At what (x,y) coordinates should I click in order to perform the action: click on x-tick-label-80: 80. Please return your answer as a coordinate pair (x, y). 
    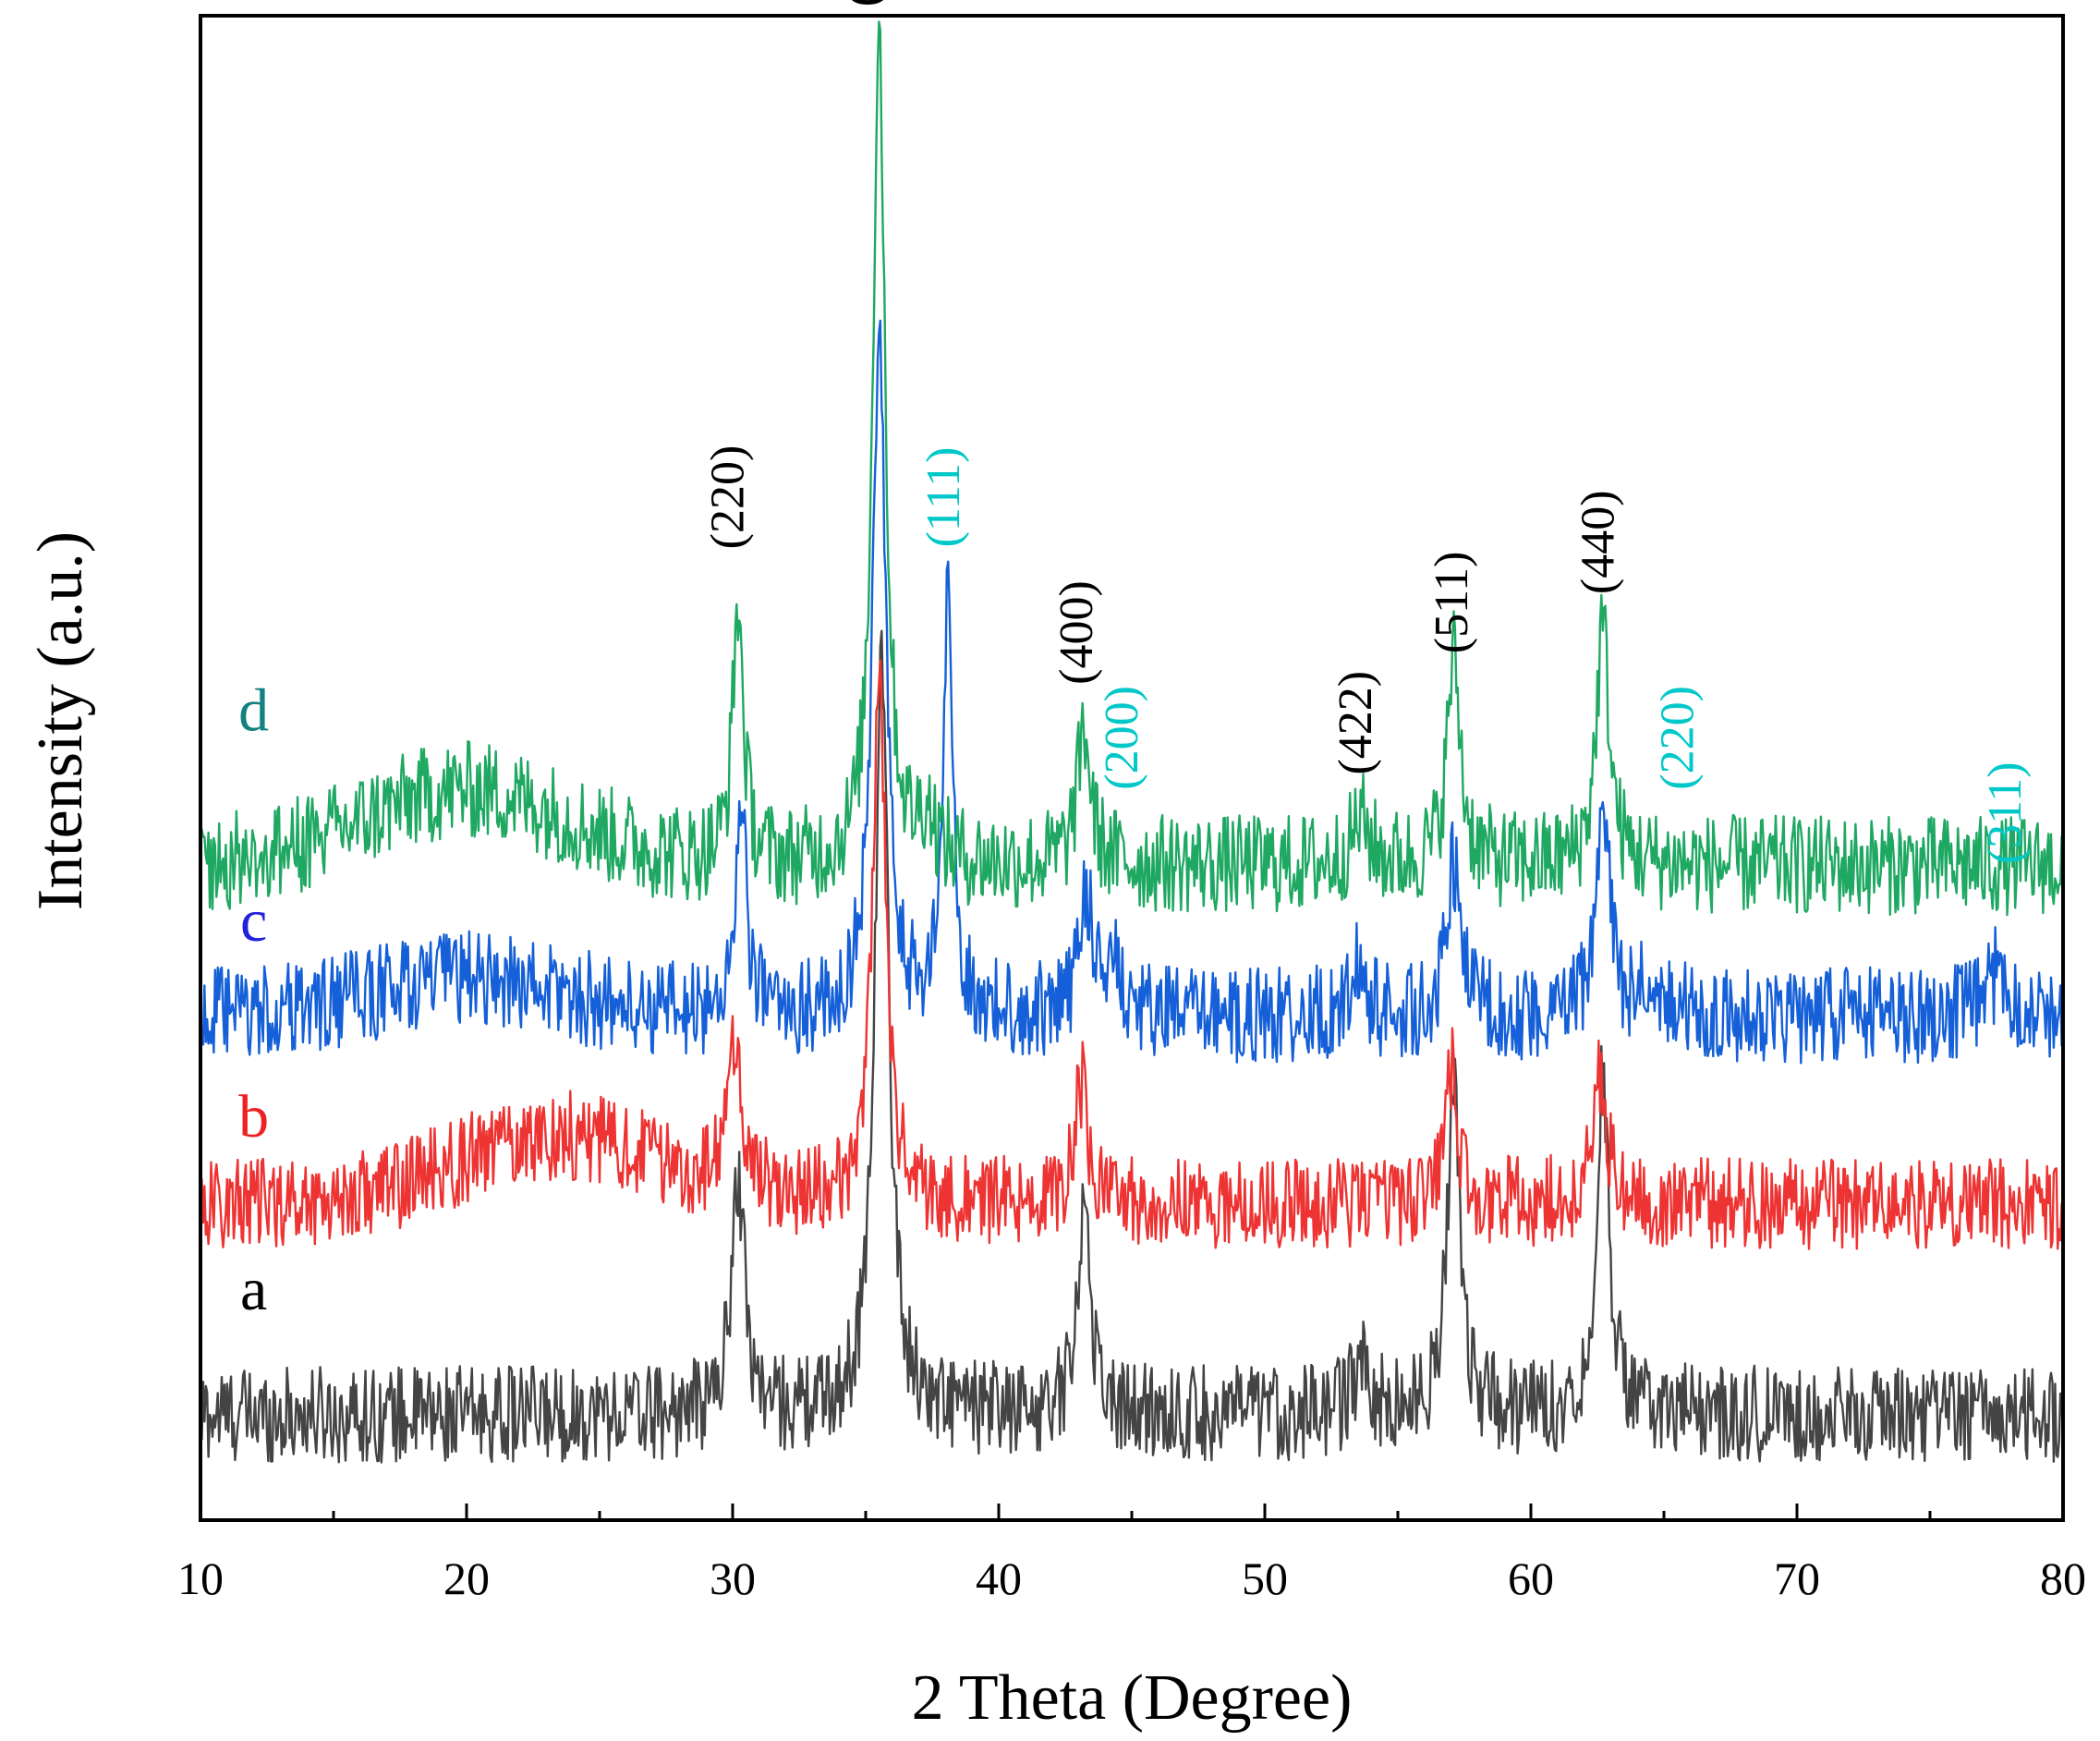
    Looking at the image, I should click on (2063, 1578).